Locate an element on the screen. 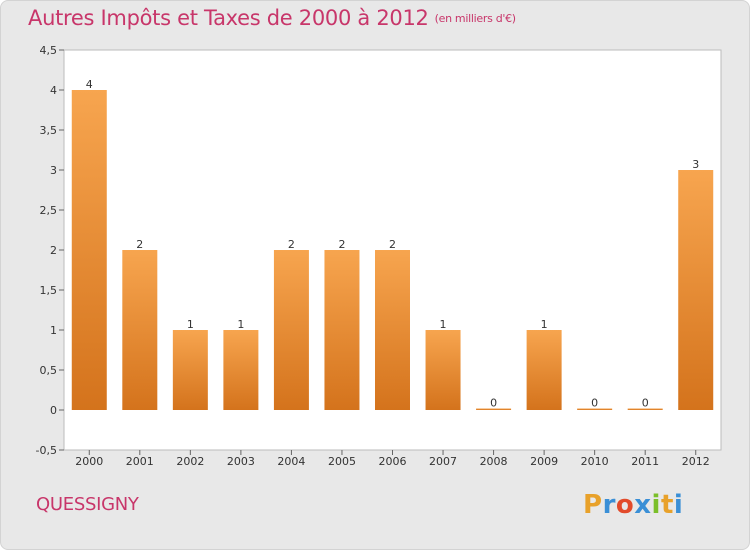 This screenshot has width=750, height=550. logo-letter: t is located at coordinates (667, 505).